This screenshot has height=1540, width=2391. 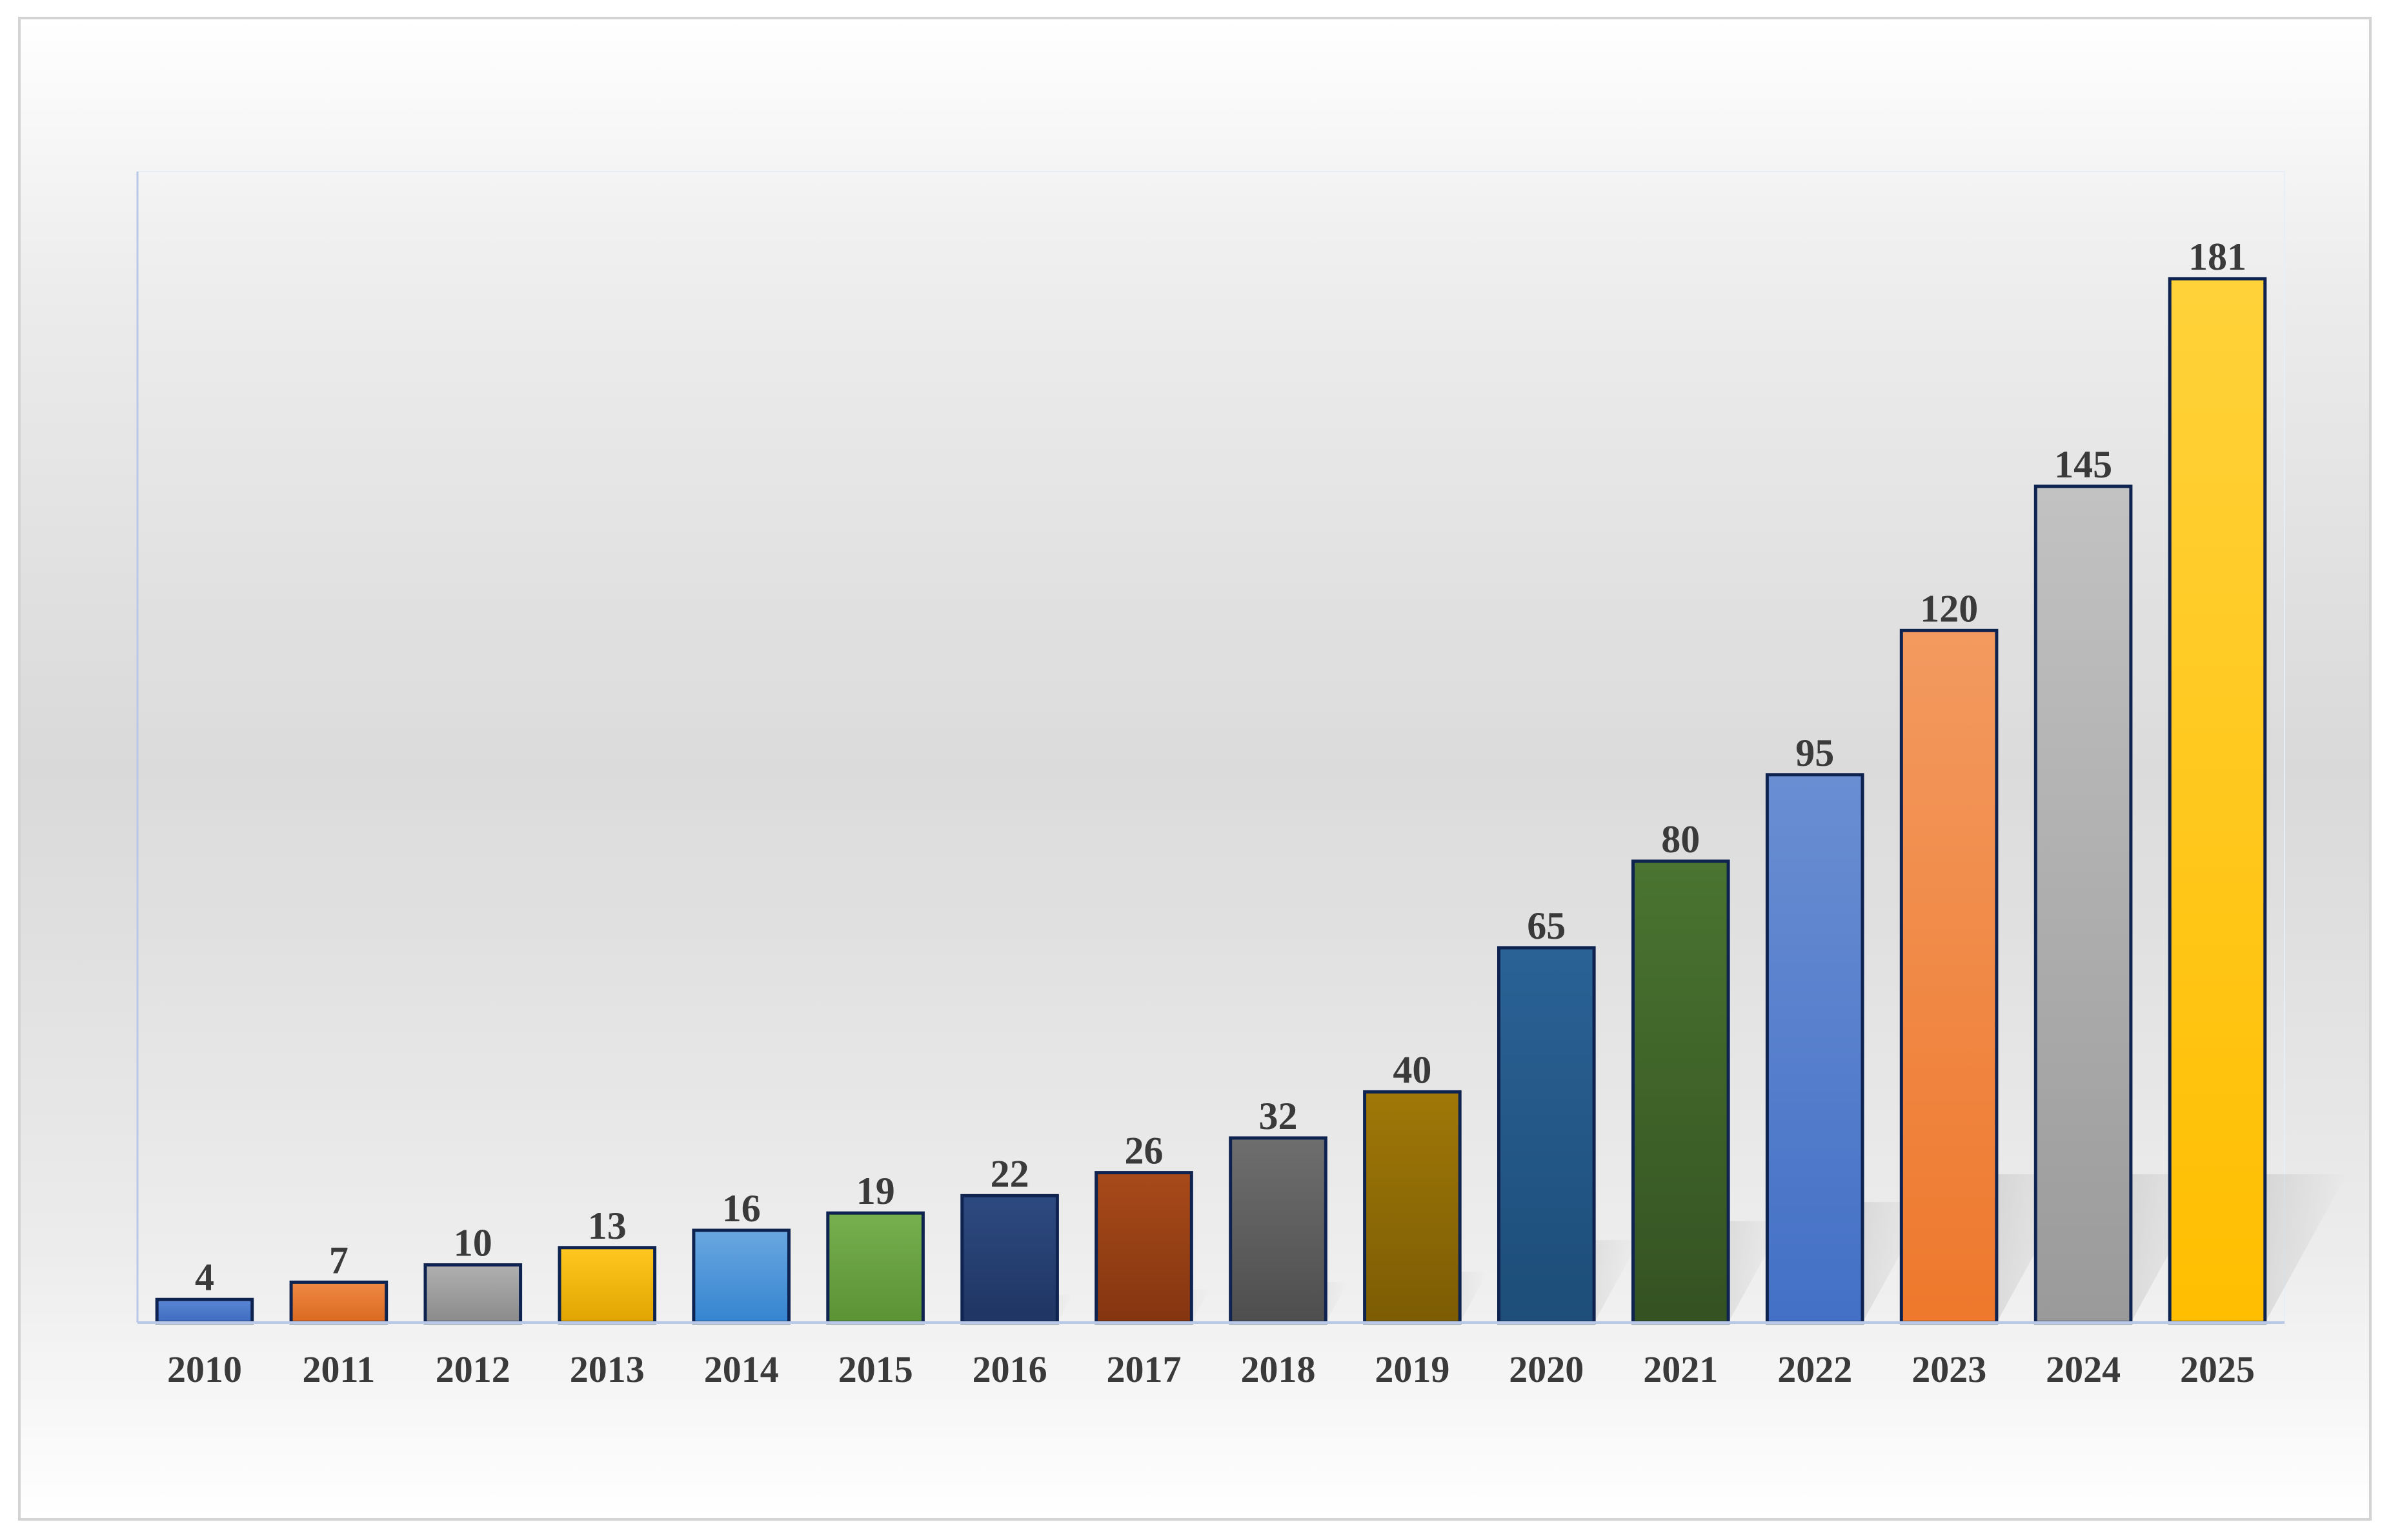 I want to click on x-tick-2021: 2021, so click(x=1680, y=1369).